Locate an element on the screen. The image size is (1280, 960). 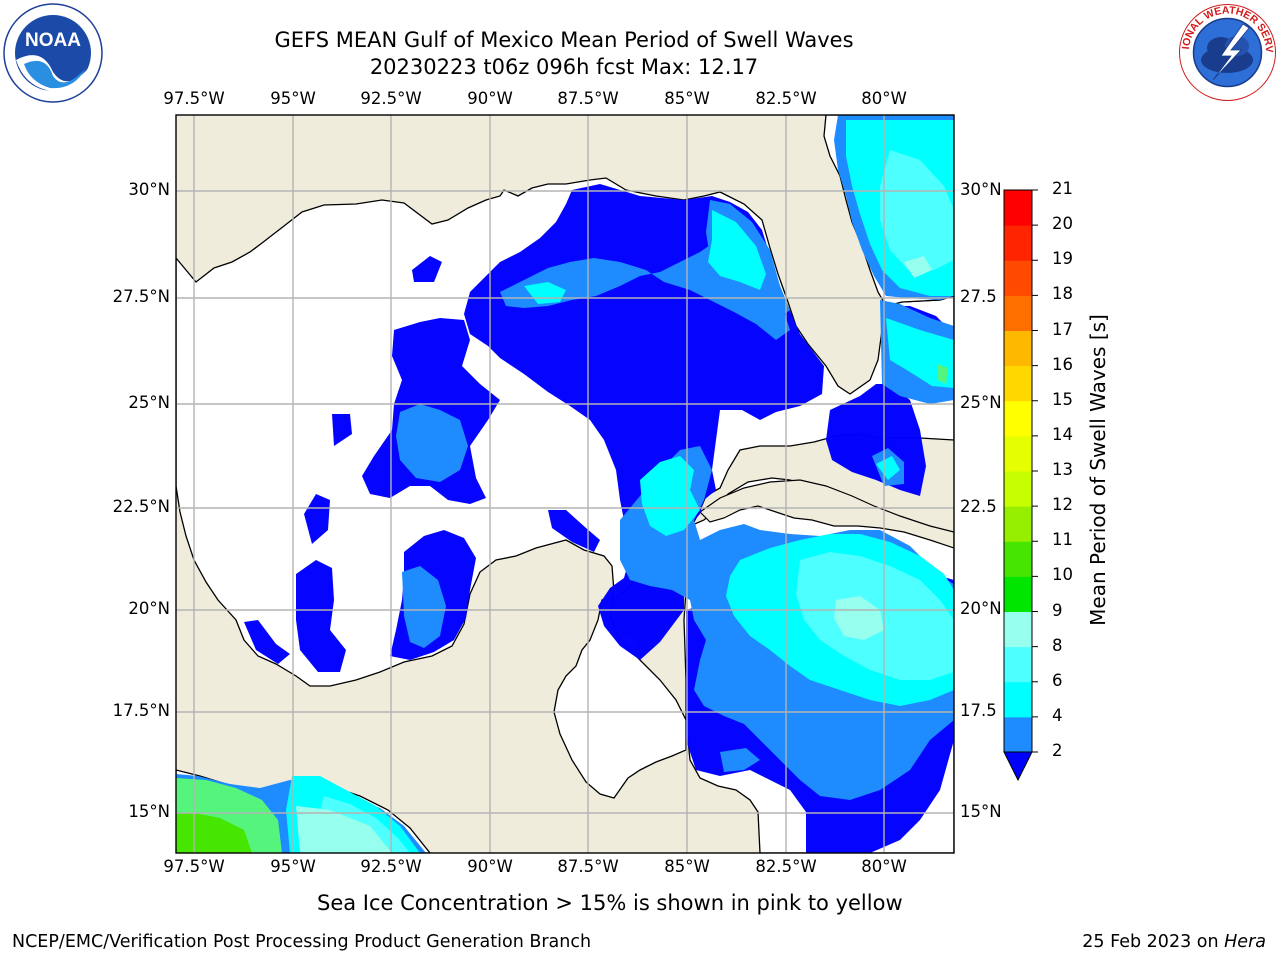
lat-label-left: 27.5°N is located at coordinates (141, 296).